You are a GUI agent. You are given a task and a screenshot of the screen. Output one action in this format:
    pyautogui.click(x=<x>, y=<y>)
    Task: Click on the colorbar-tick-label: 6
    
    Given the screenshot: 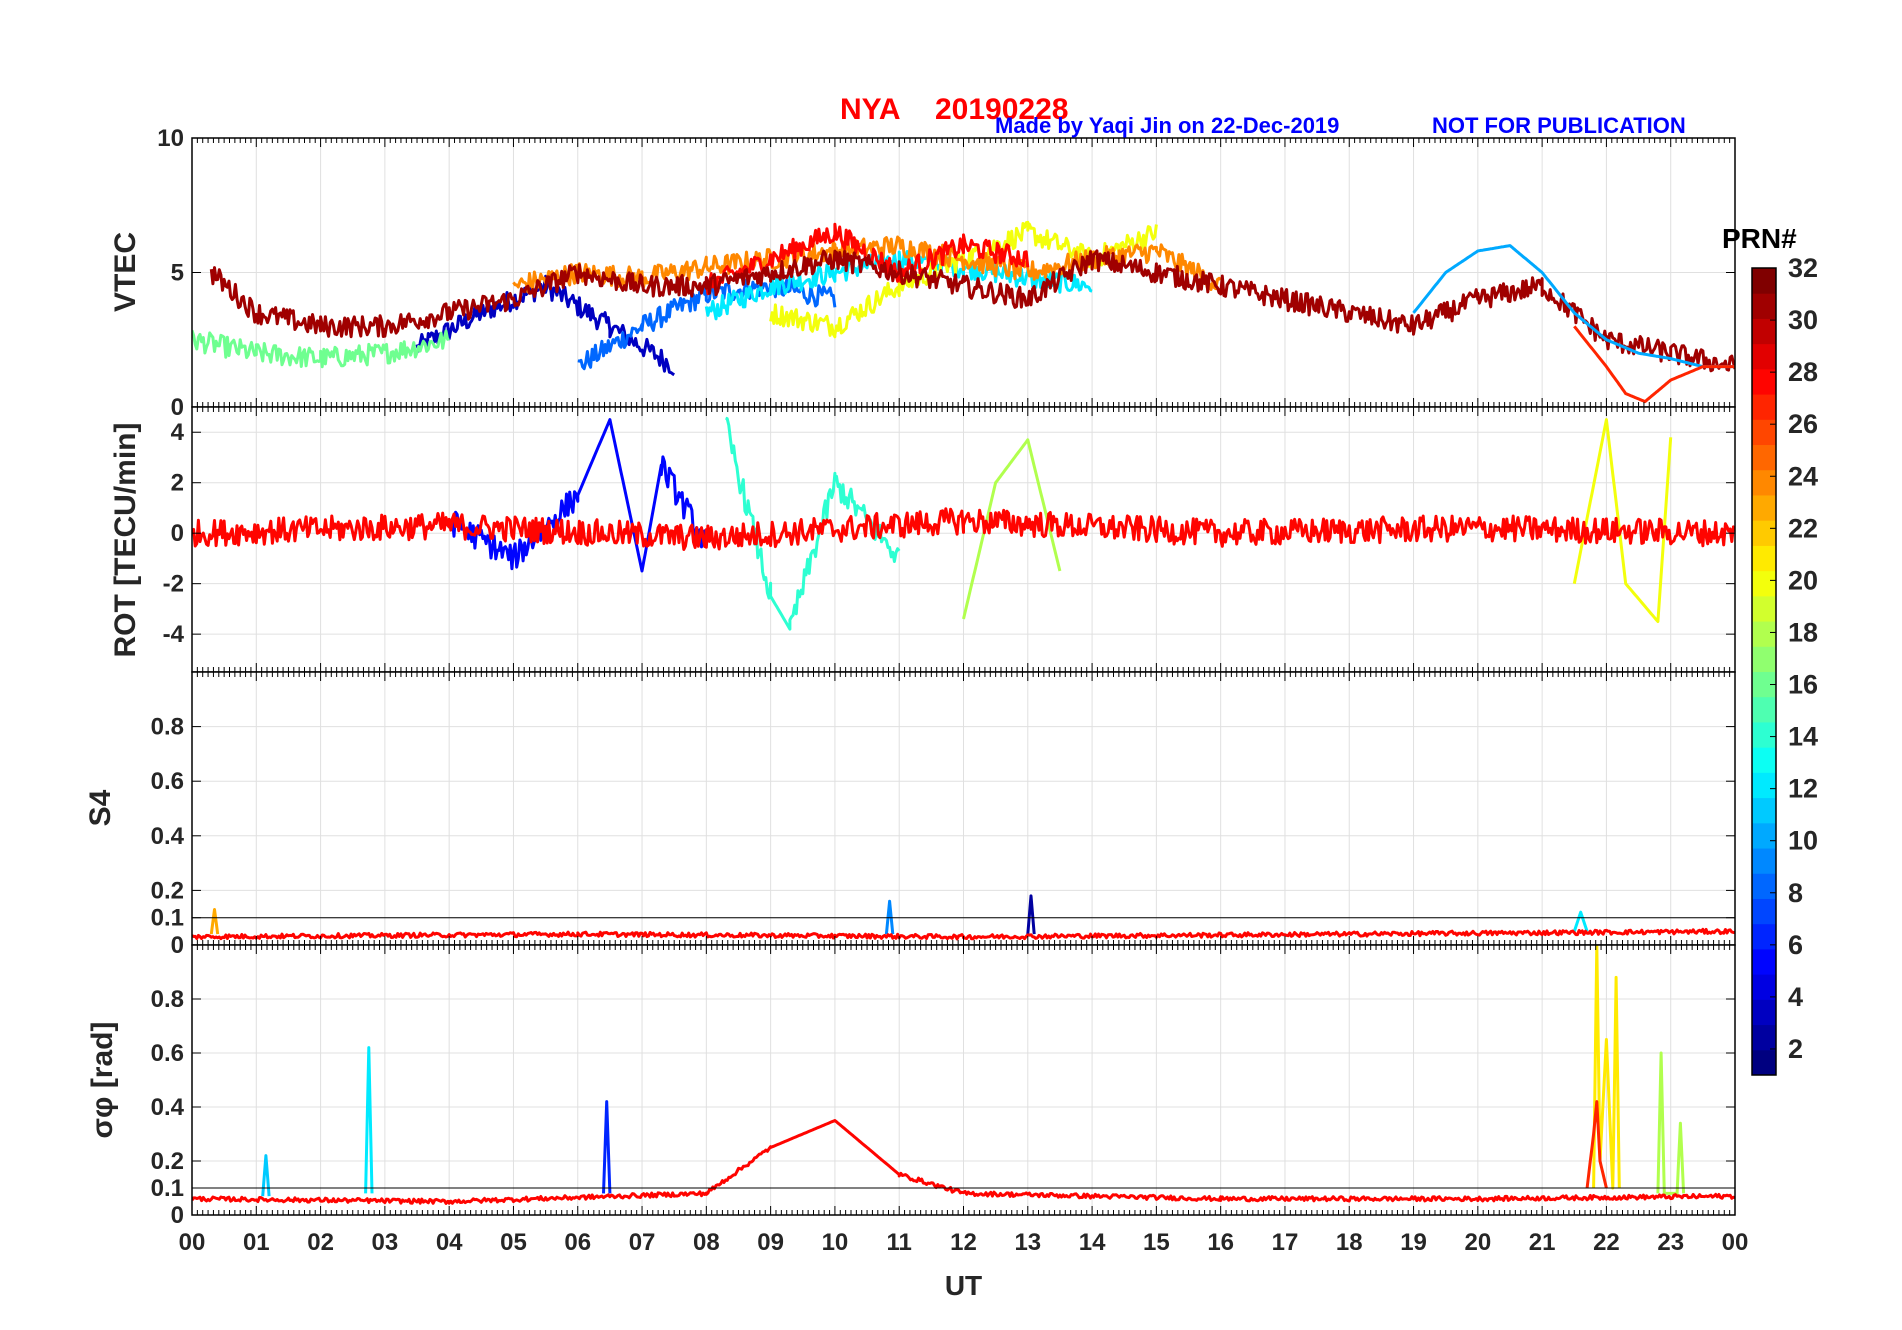 What is the action you would take?
    pyautogui.click(x=1795, y=945)
    